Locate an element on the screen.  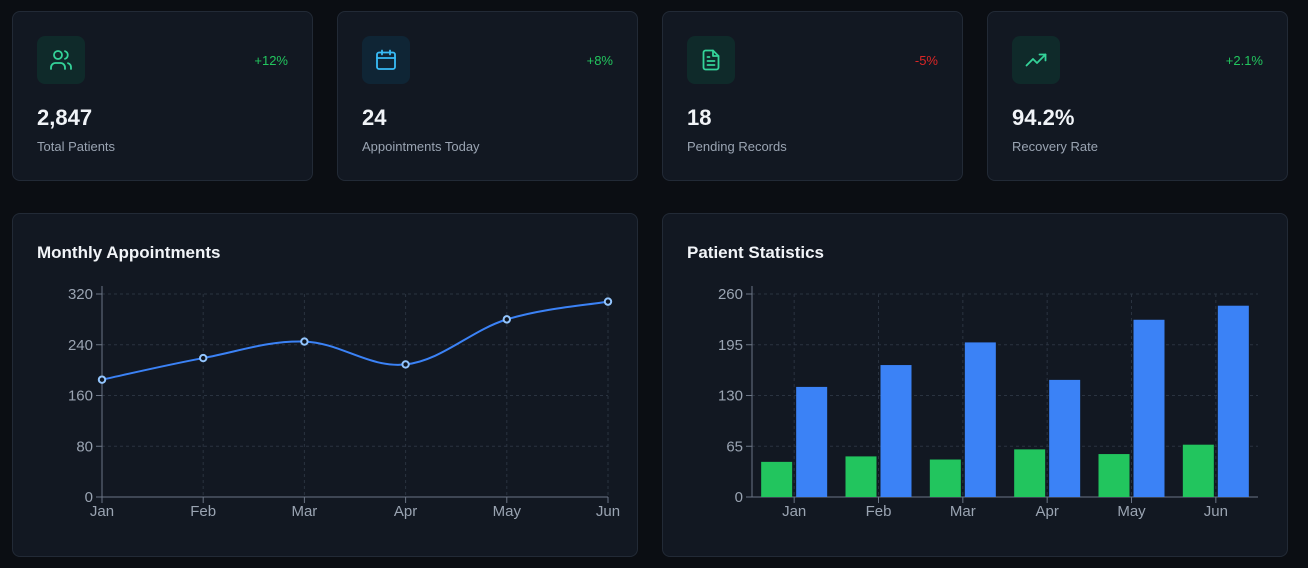
users-icon is located at coordinates (61, 60).